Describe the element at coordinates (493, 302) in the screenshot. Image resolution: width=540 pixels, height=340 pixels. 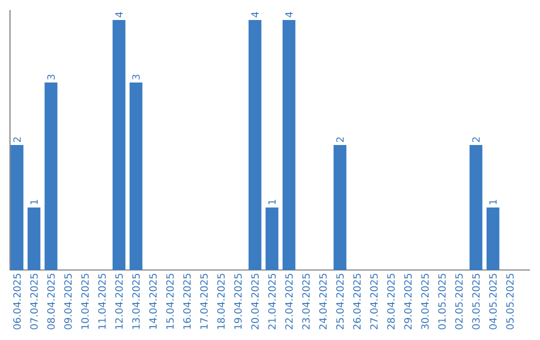
I see `x-tick-label: 04.05.2025` at that location.